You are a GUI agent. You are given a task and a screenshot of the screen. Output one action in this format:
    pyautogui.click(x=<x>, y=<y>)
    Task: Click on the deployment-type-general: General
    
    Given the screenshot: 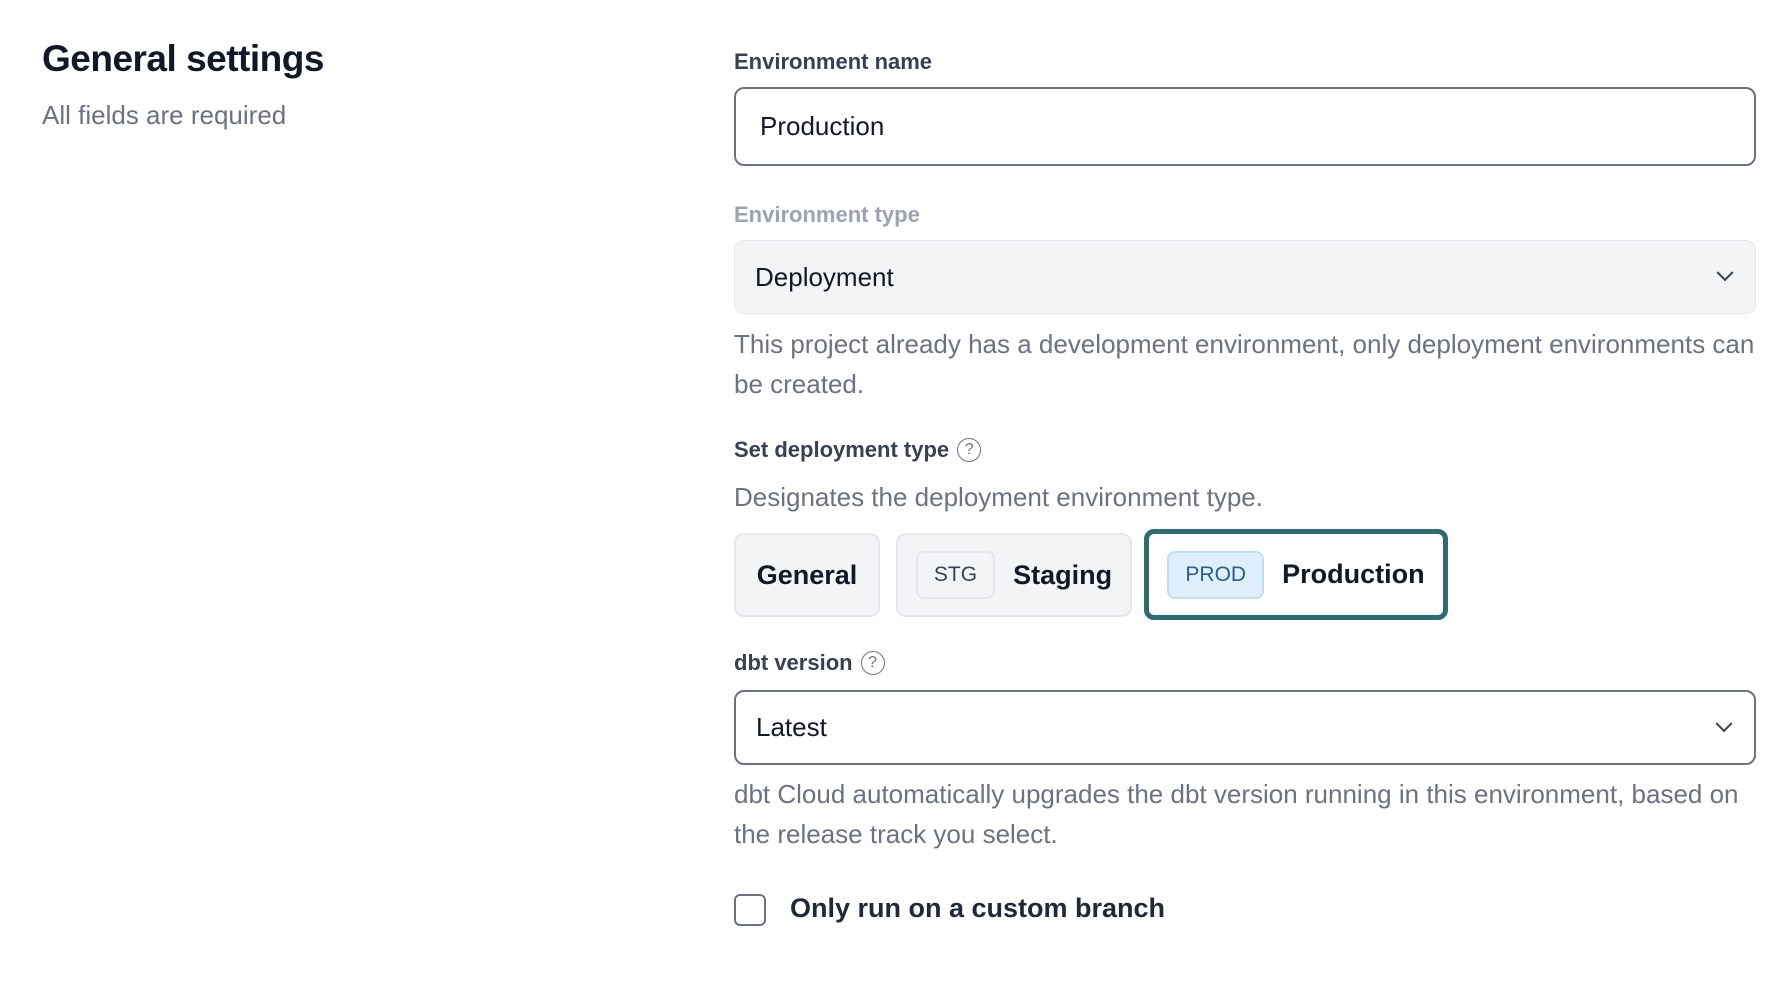 What is the action you would take?
    pyautogui.click(x=807, y=575)
    